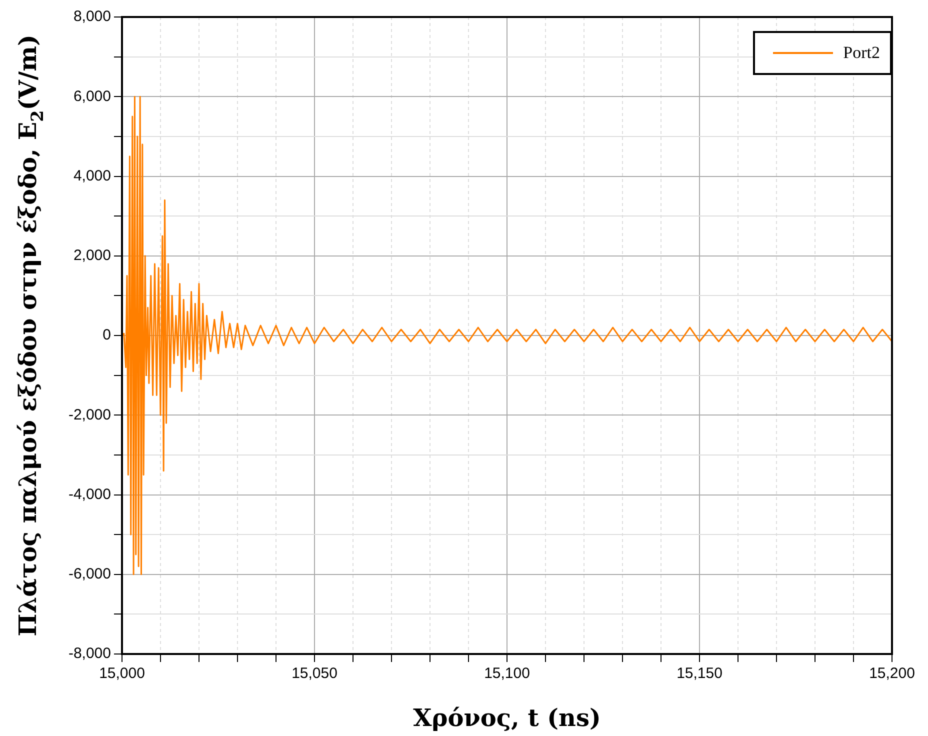 The height and width of the screenshot is (736, 928). What do you see at coordinates (92, 17) in the screenshot?
I see `y-tick-label: 8,000` at bounding box center [92, 17].